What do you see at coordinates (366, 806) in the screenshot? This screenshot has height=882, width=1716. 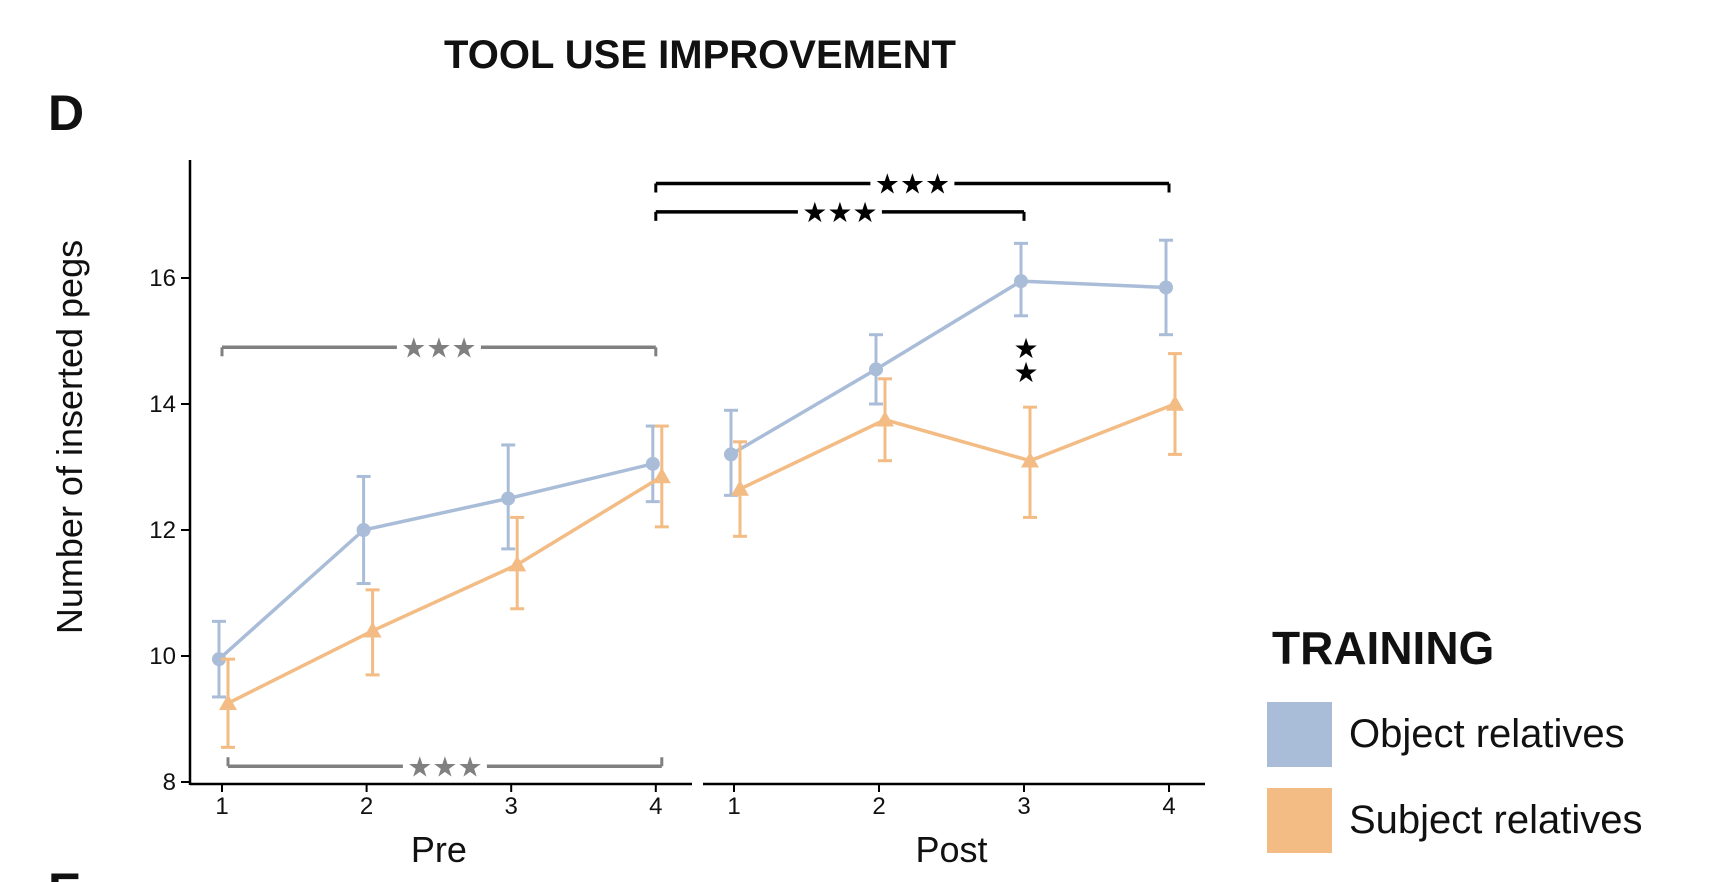 I see `x-tick-label-pre-2: 2` at bounding box center [366, 806].